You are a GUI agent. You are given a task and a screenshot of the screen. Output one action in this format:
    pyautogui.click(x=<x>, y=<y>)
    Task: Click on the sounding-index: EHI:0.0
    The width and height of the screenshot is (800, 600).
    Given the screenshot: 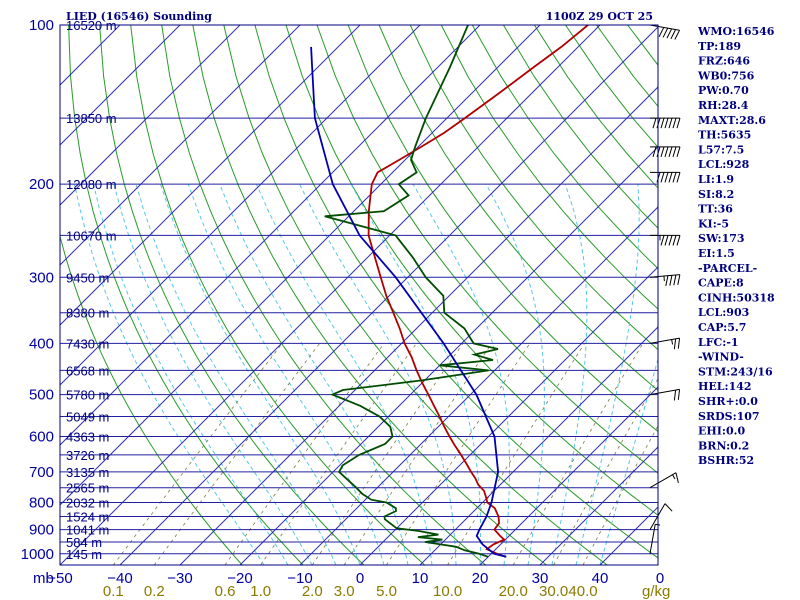 What is the action you would take?
    pyautogui.click(x=721, y=431)
    